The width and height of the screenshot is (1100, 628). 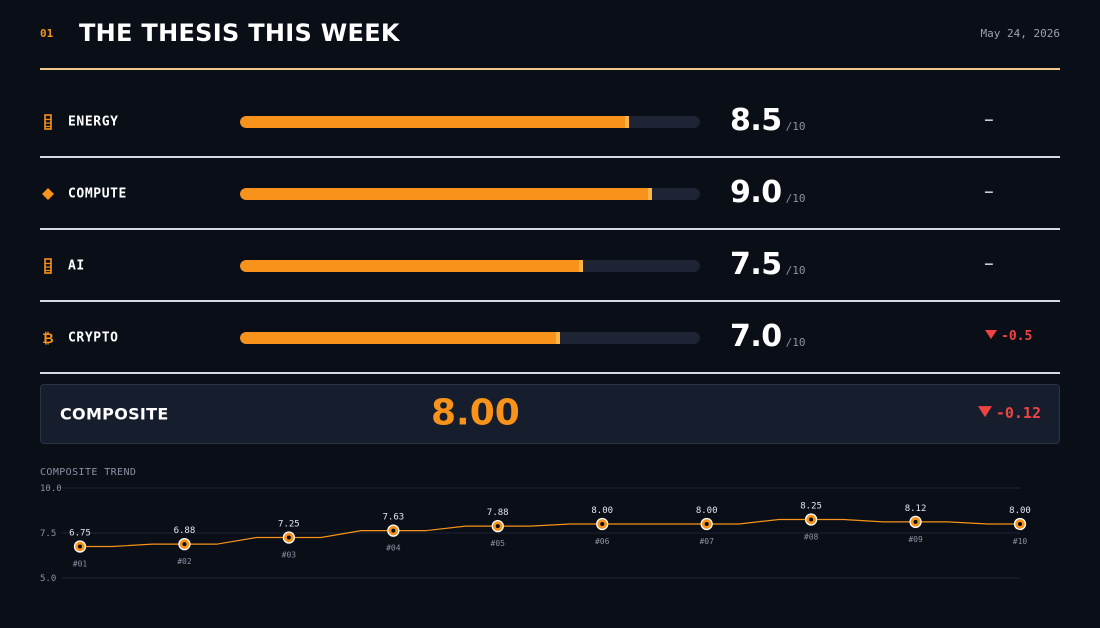 What do you see at coordinates (239, 33) in the screenshot?
I see `page-title: THE THESIS THIS WEEK` at bounding box center [239, 33].